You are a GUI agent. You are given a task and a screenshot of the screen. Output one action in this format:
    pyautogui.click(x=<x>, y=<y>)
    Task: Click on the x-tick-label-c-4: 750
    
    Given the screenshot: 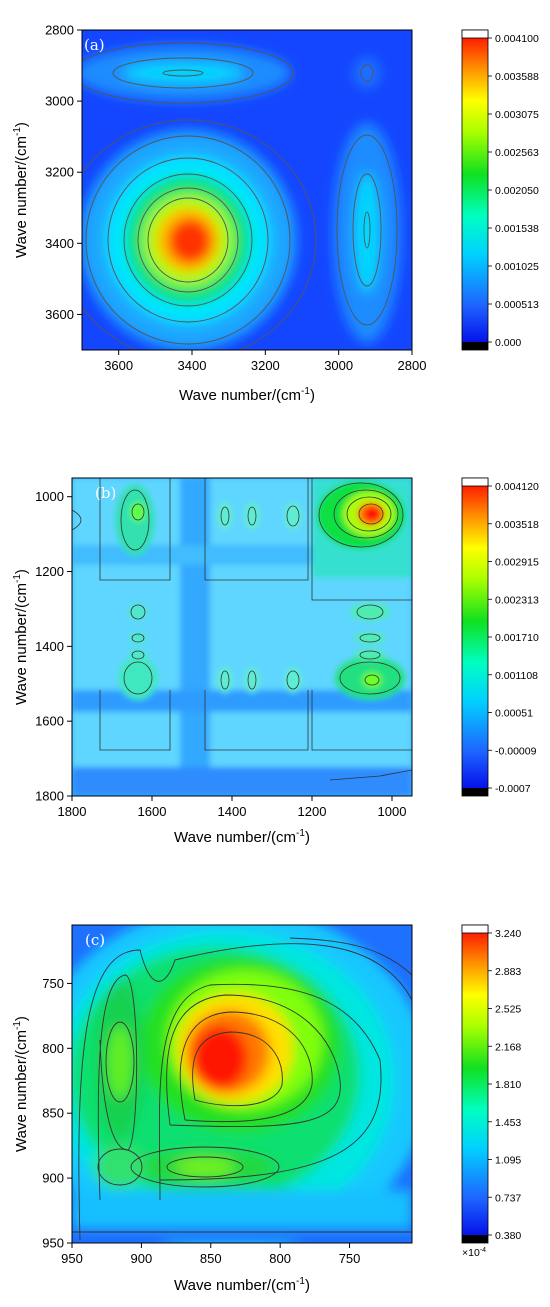 What is the action you would take?
    pyautogui.click(x=350, y=1258)
    